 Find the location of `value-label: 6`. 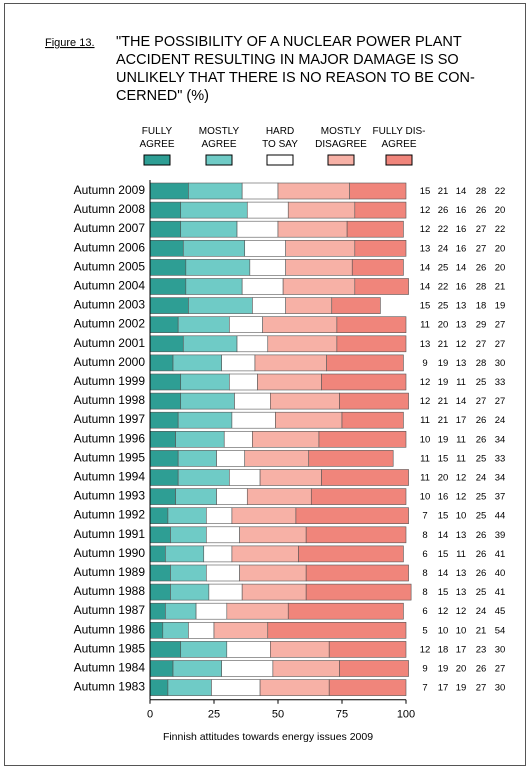

value-label: 6 is located at coordinates (424, 554).